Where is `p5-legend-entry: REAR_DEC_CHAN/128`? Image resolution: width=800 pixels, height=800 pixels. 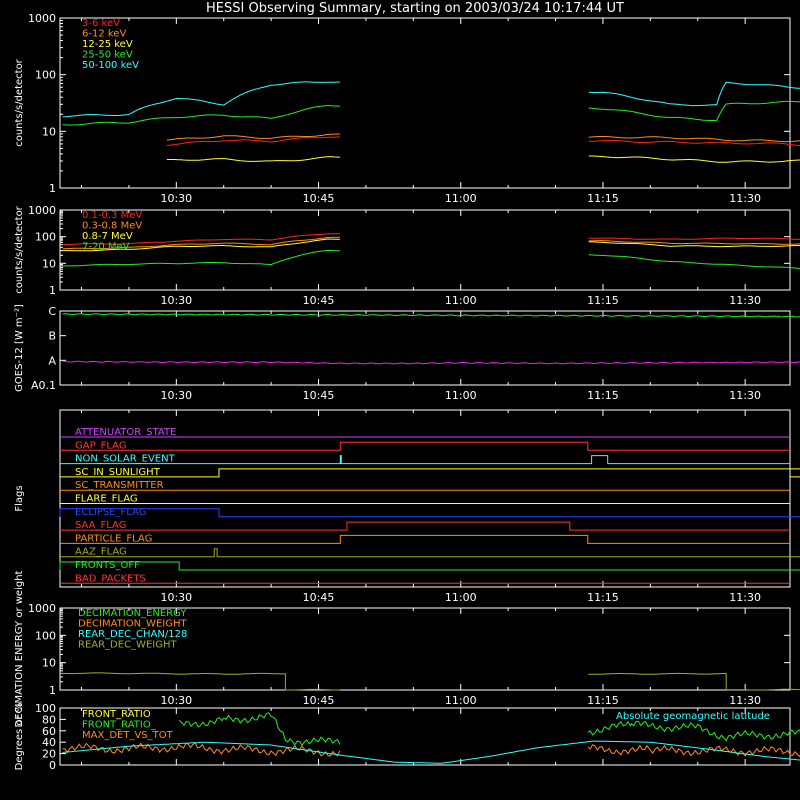
p5-legend-entry: REAR_DEC_CHAN/128 is located at coordinates (132, 634).